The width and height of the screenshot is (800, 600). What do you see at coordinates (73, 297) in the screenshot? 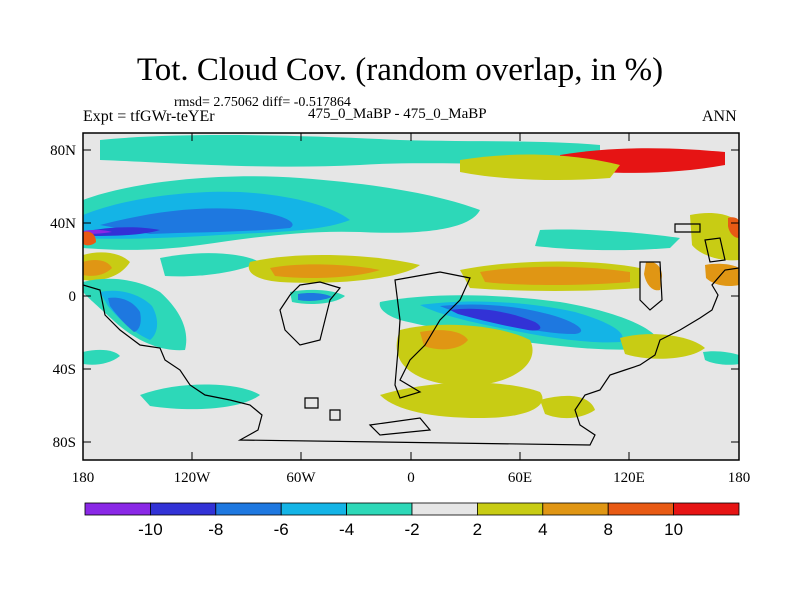
I see `y-tick-label: 0` at bounding box center [73, 297].